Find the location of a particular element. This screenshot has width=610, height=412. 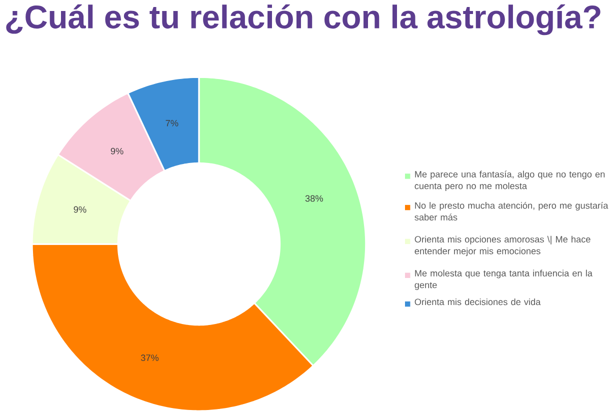

data-label: 38% is located at coordinates (314, 198).